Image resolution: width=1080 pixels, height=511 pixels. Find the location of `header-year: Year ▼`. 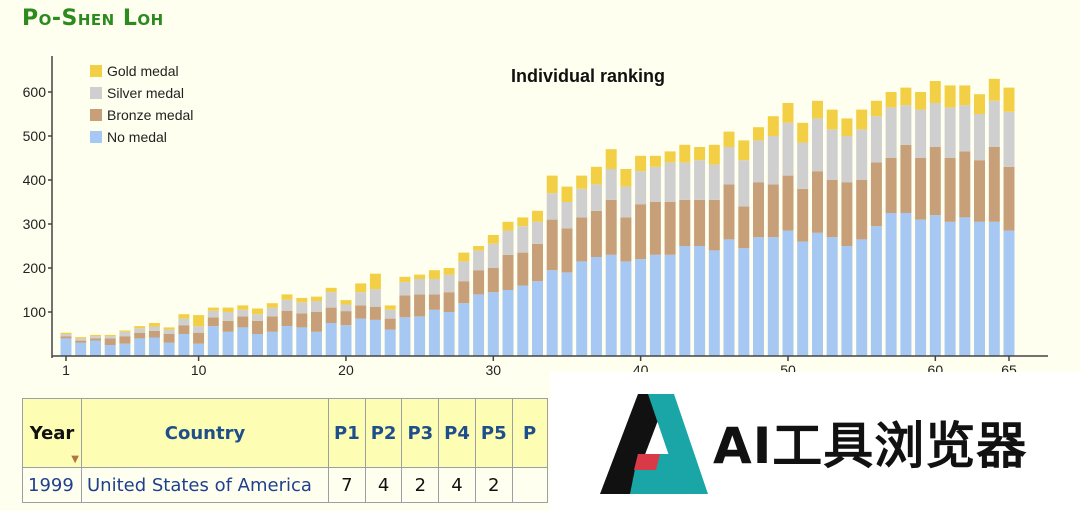

header-year: Year ▼ is located at coordinates (52, 433).